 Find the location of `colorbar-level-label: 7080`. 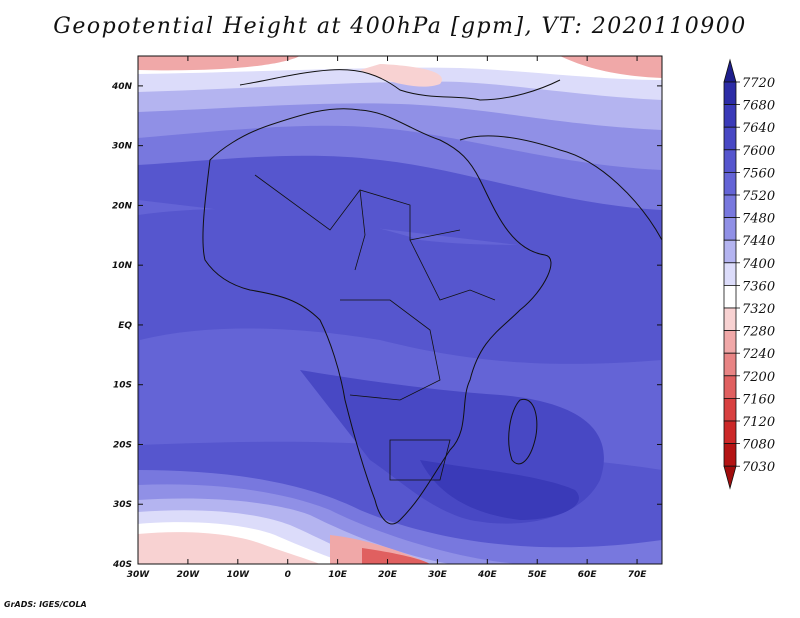

colorbar-level-label: 7080 is located at coordinates (758, 445).